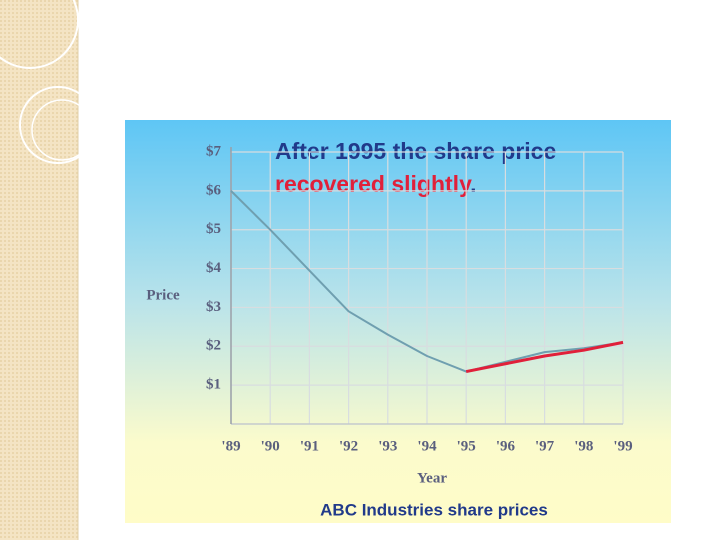  Describe the element at coordinates (163, 295) in the screenshot. I see `y-axis-label: Price` at that location.